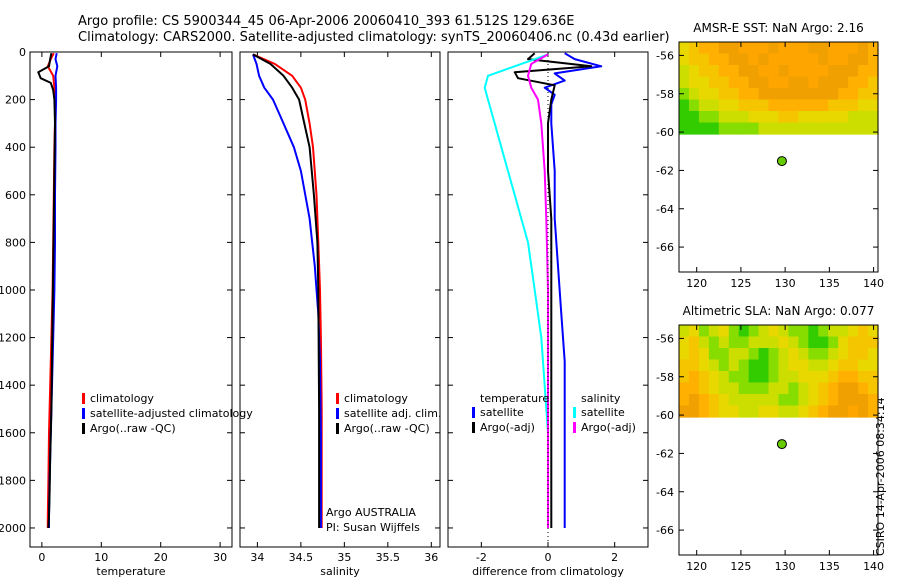  What do you see at coordinates (13, 290) in the screenshot?
I see `temperature-ytick-label: 1000` at bounding box center [13, 290].